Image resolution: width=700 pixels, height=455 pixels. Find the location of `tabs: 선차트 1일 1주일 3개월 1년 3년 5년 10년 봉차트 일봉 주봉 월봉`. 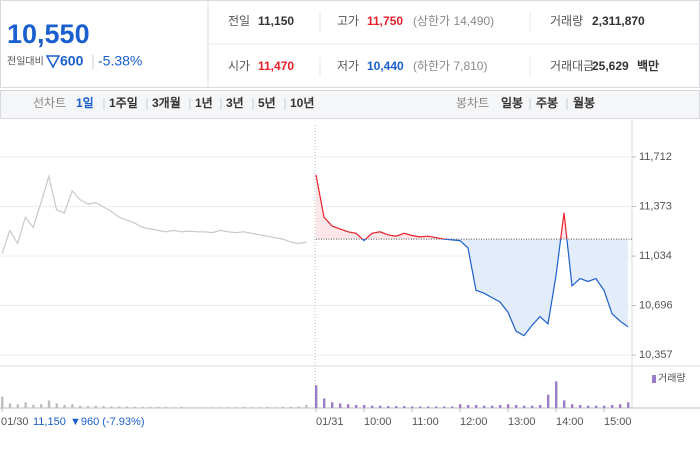

tabs: 선차트 1일 1주일 3개월 1년 3년 5년 10년 봉차트 일봉 주봉 월봉 is located at coordinates (314, 102).